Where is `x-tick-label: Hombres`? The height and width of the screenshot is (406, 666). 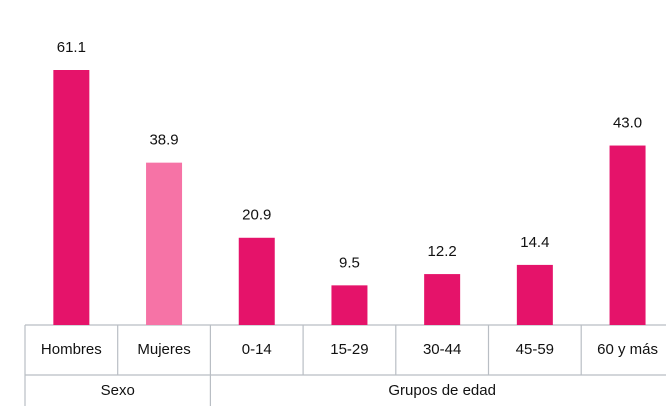 x-tick-label: Hombres is located at coordinates (71, 349).